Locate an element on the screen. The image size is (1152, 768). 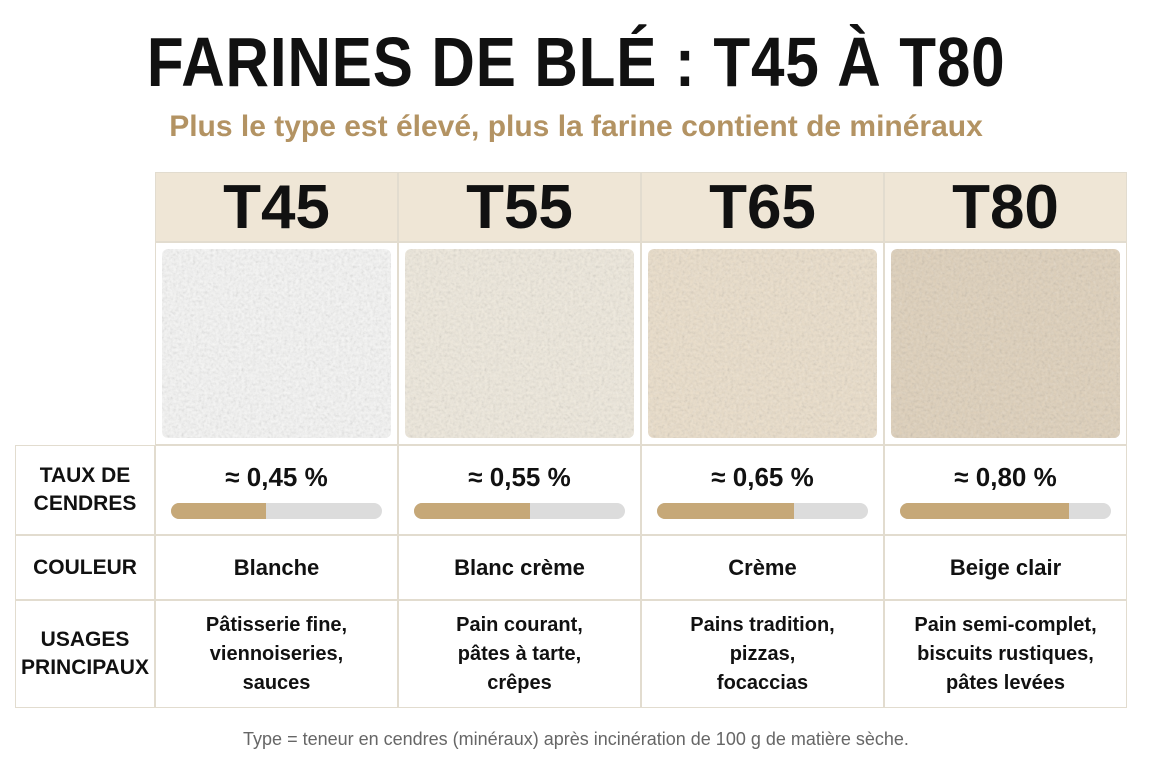
column-header: T55 is located at coordinates (519, 207).